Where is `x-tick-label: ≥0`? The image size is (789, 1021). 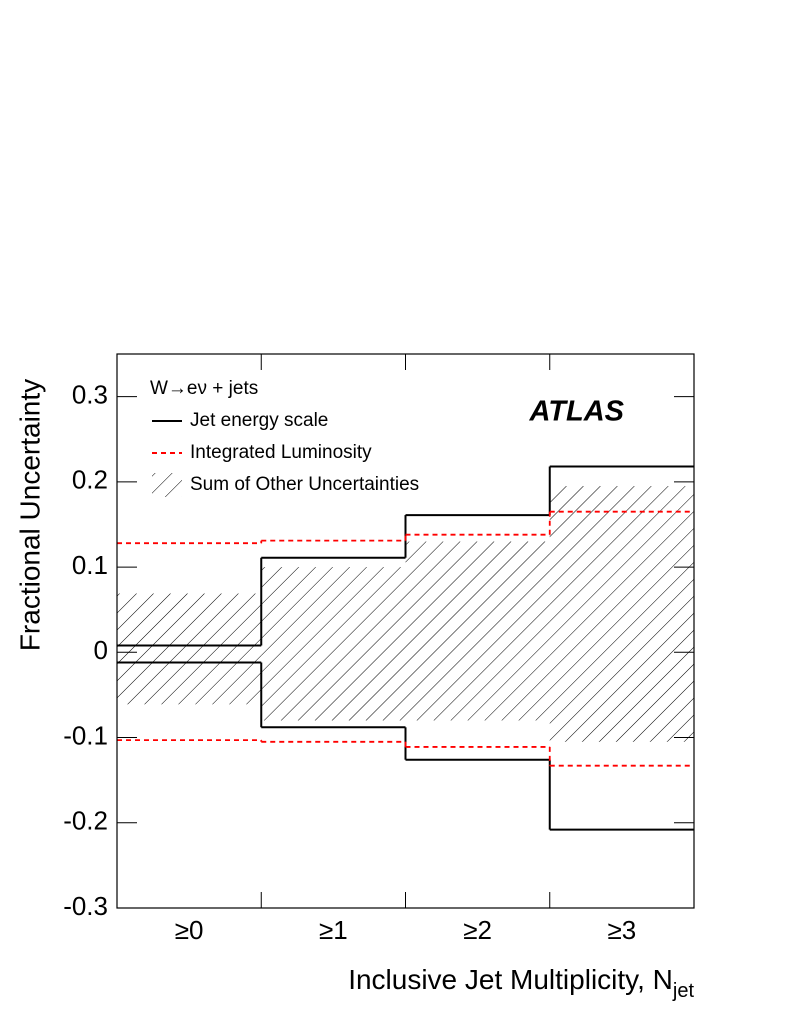
x-tick-label: ≥0 is located at coordinates (189, 930).